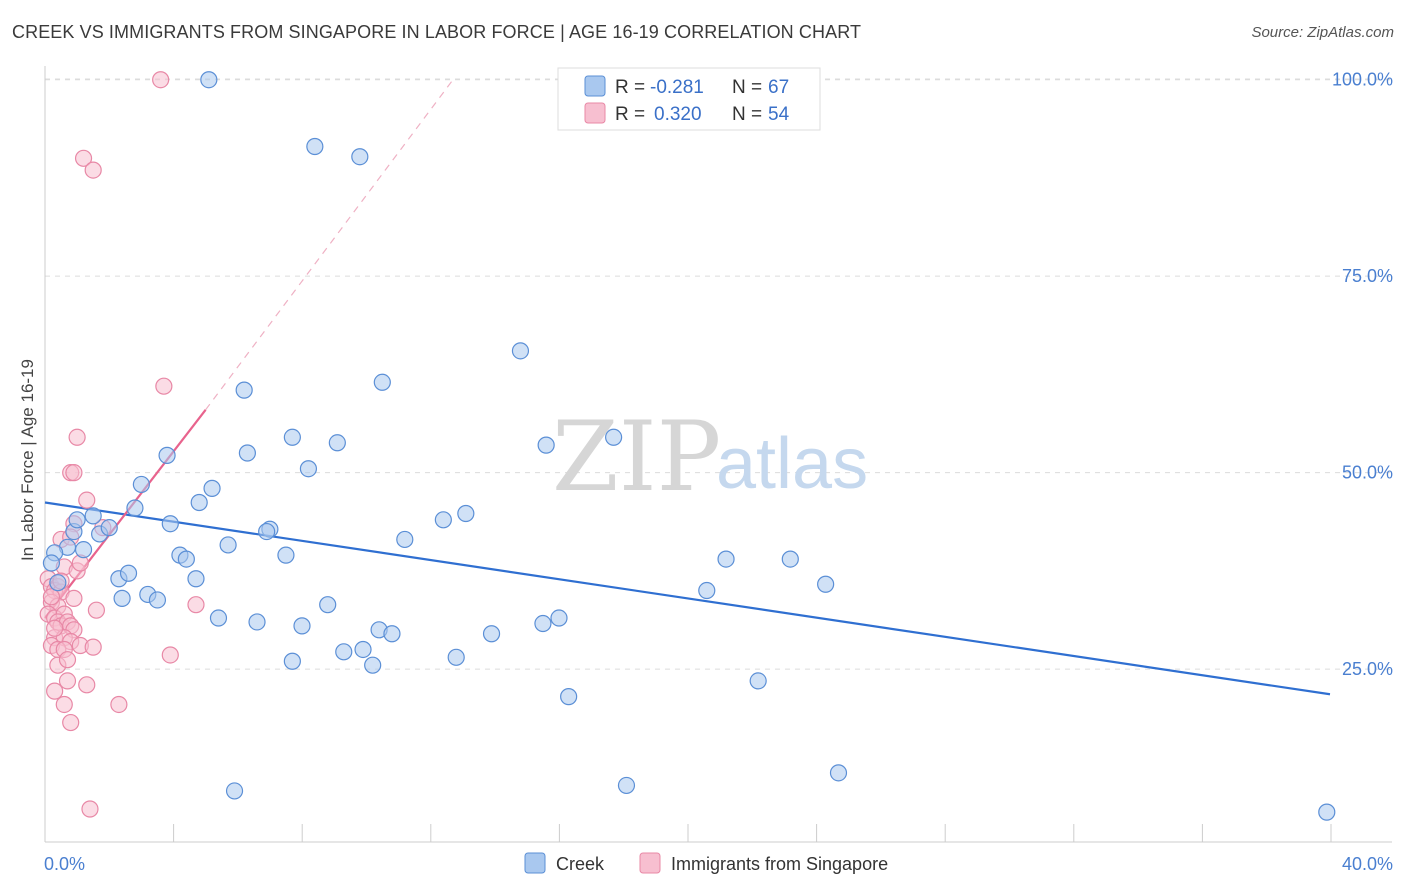  Describe the element at coordinates (595, 86) in the screenshot. I see `legend-creek-swatch` at that location.